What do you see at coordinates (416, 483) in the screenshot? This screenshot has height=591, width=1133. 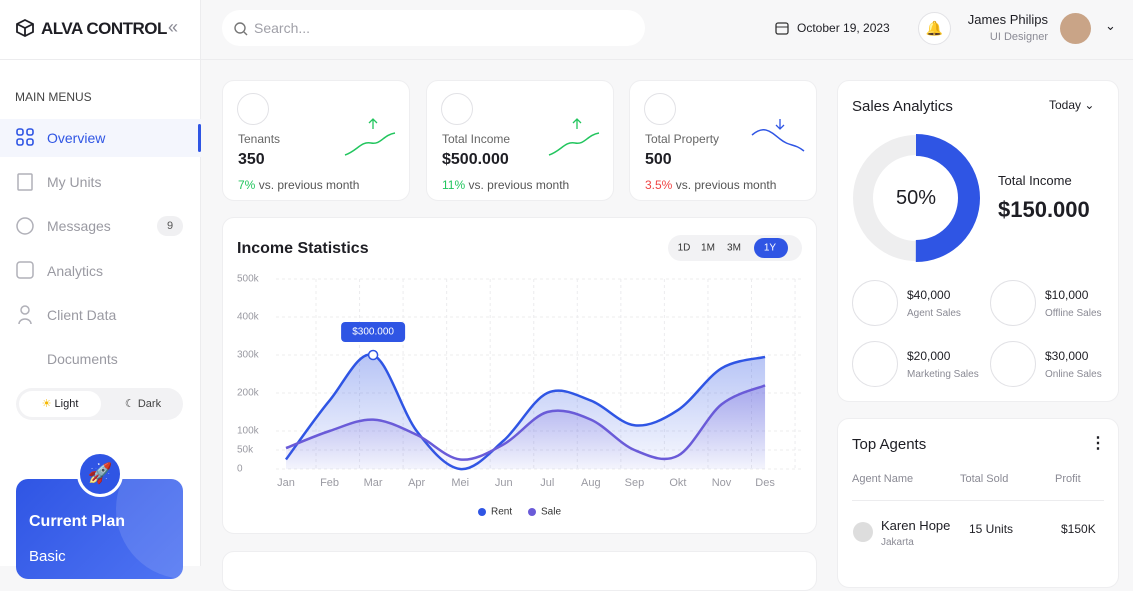 I see `x-tick-label: Apr` at bounding box center [416, 483].